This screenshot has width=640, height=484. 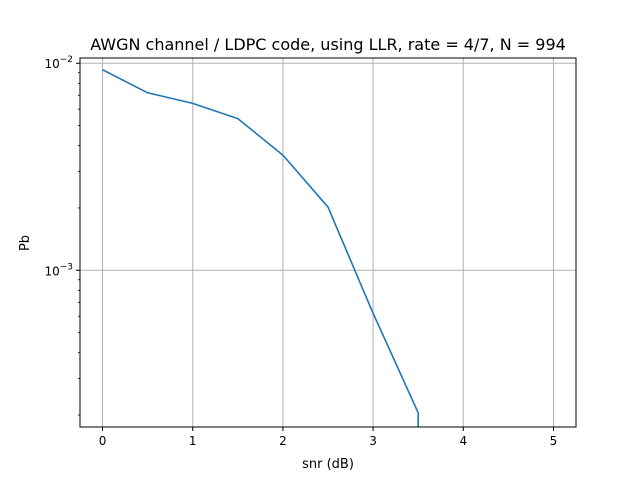 What do you see at coordinates (463, 441) in the screenshot?
I see `x-tick-label: 4` at bounding box center [463, 441].